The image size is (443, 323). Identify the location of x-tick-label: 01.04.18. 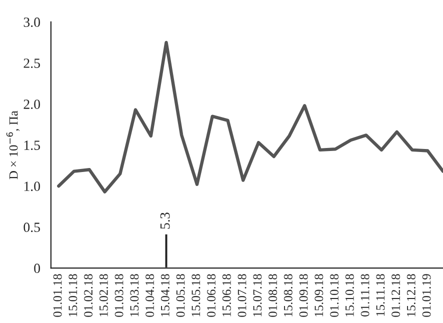
(150, 295).